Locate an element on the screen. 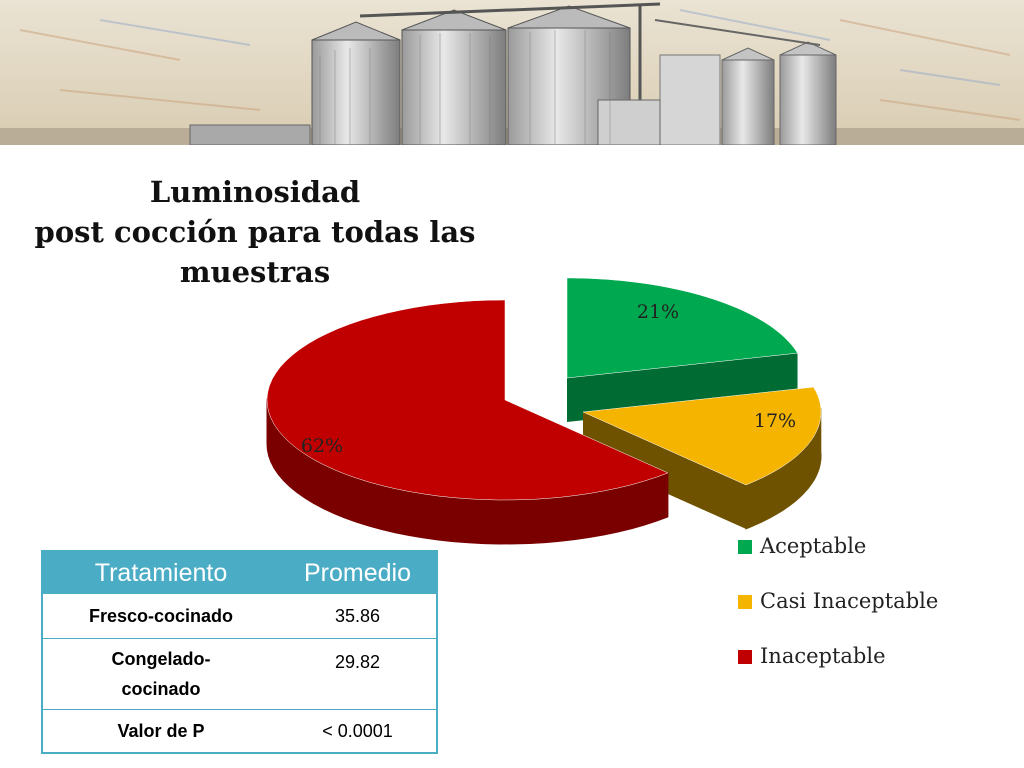 Image resolution: width=1024 pixels, height=768 pixels. table-cell-tratamiento-line1: Congelado- is located at coordinates (161, 659).